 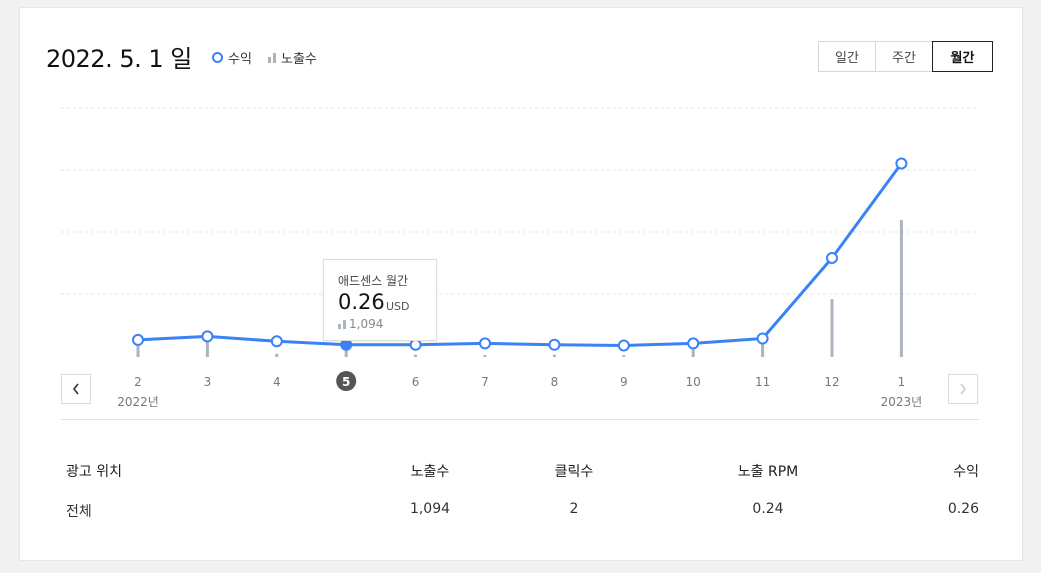 What do you see at coordinates (485, 382) in the screenshot?
I see `x-tick-label: 7` at bounding box center [485, 382].